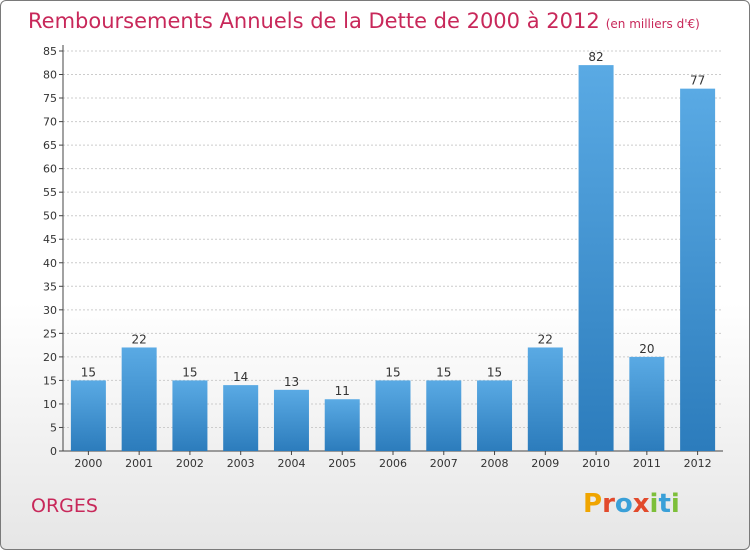 The image size is (750, 550). What do you see at coordinates (608, 504) in the screenshot?
I see `logo-letter: r` at bounding box center [608, 504].